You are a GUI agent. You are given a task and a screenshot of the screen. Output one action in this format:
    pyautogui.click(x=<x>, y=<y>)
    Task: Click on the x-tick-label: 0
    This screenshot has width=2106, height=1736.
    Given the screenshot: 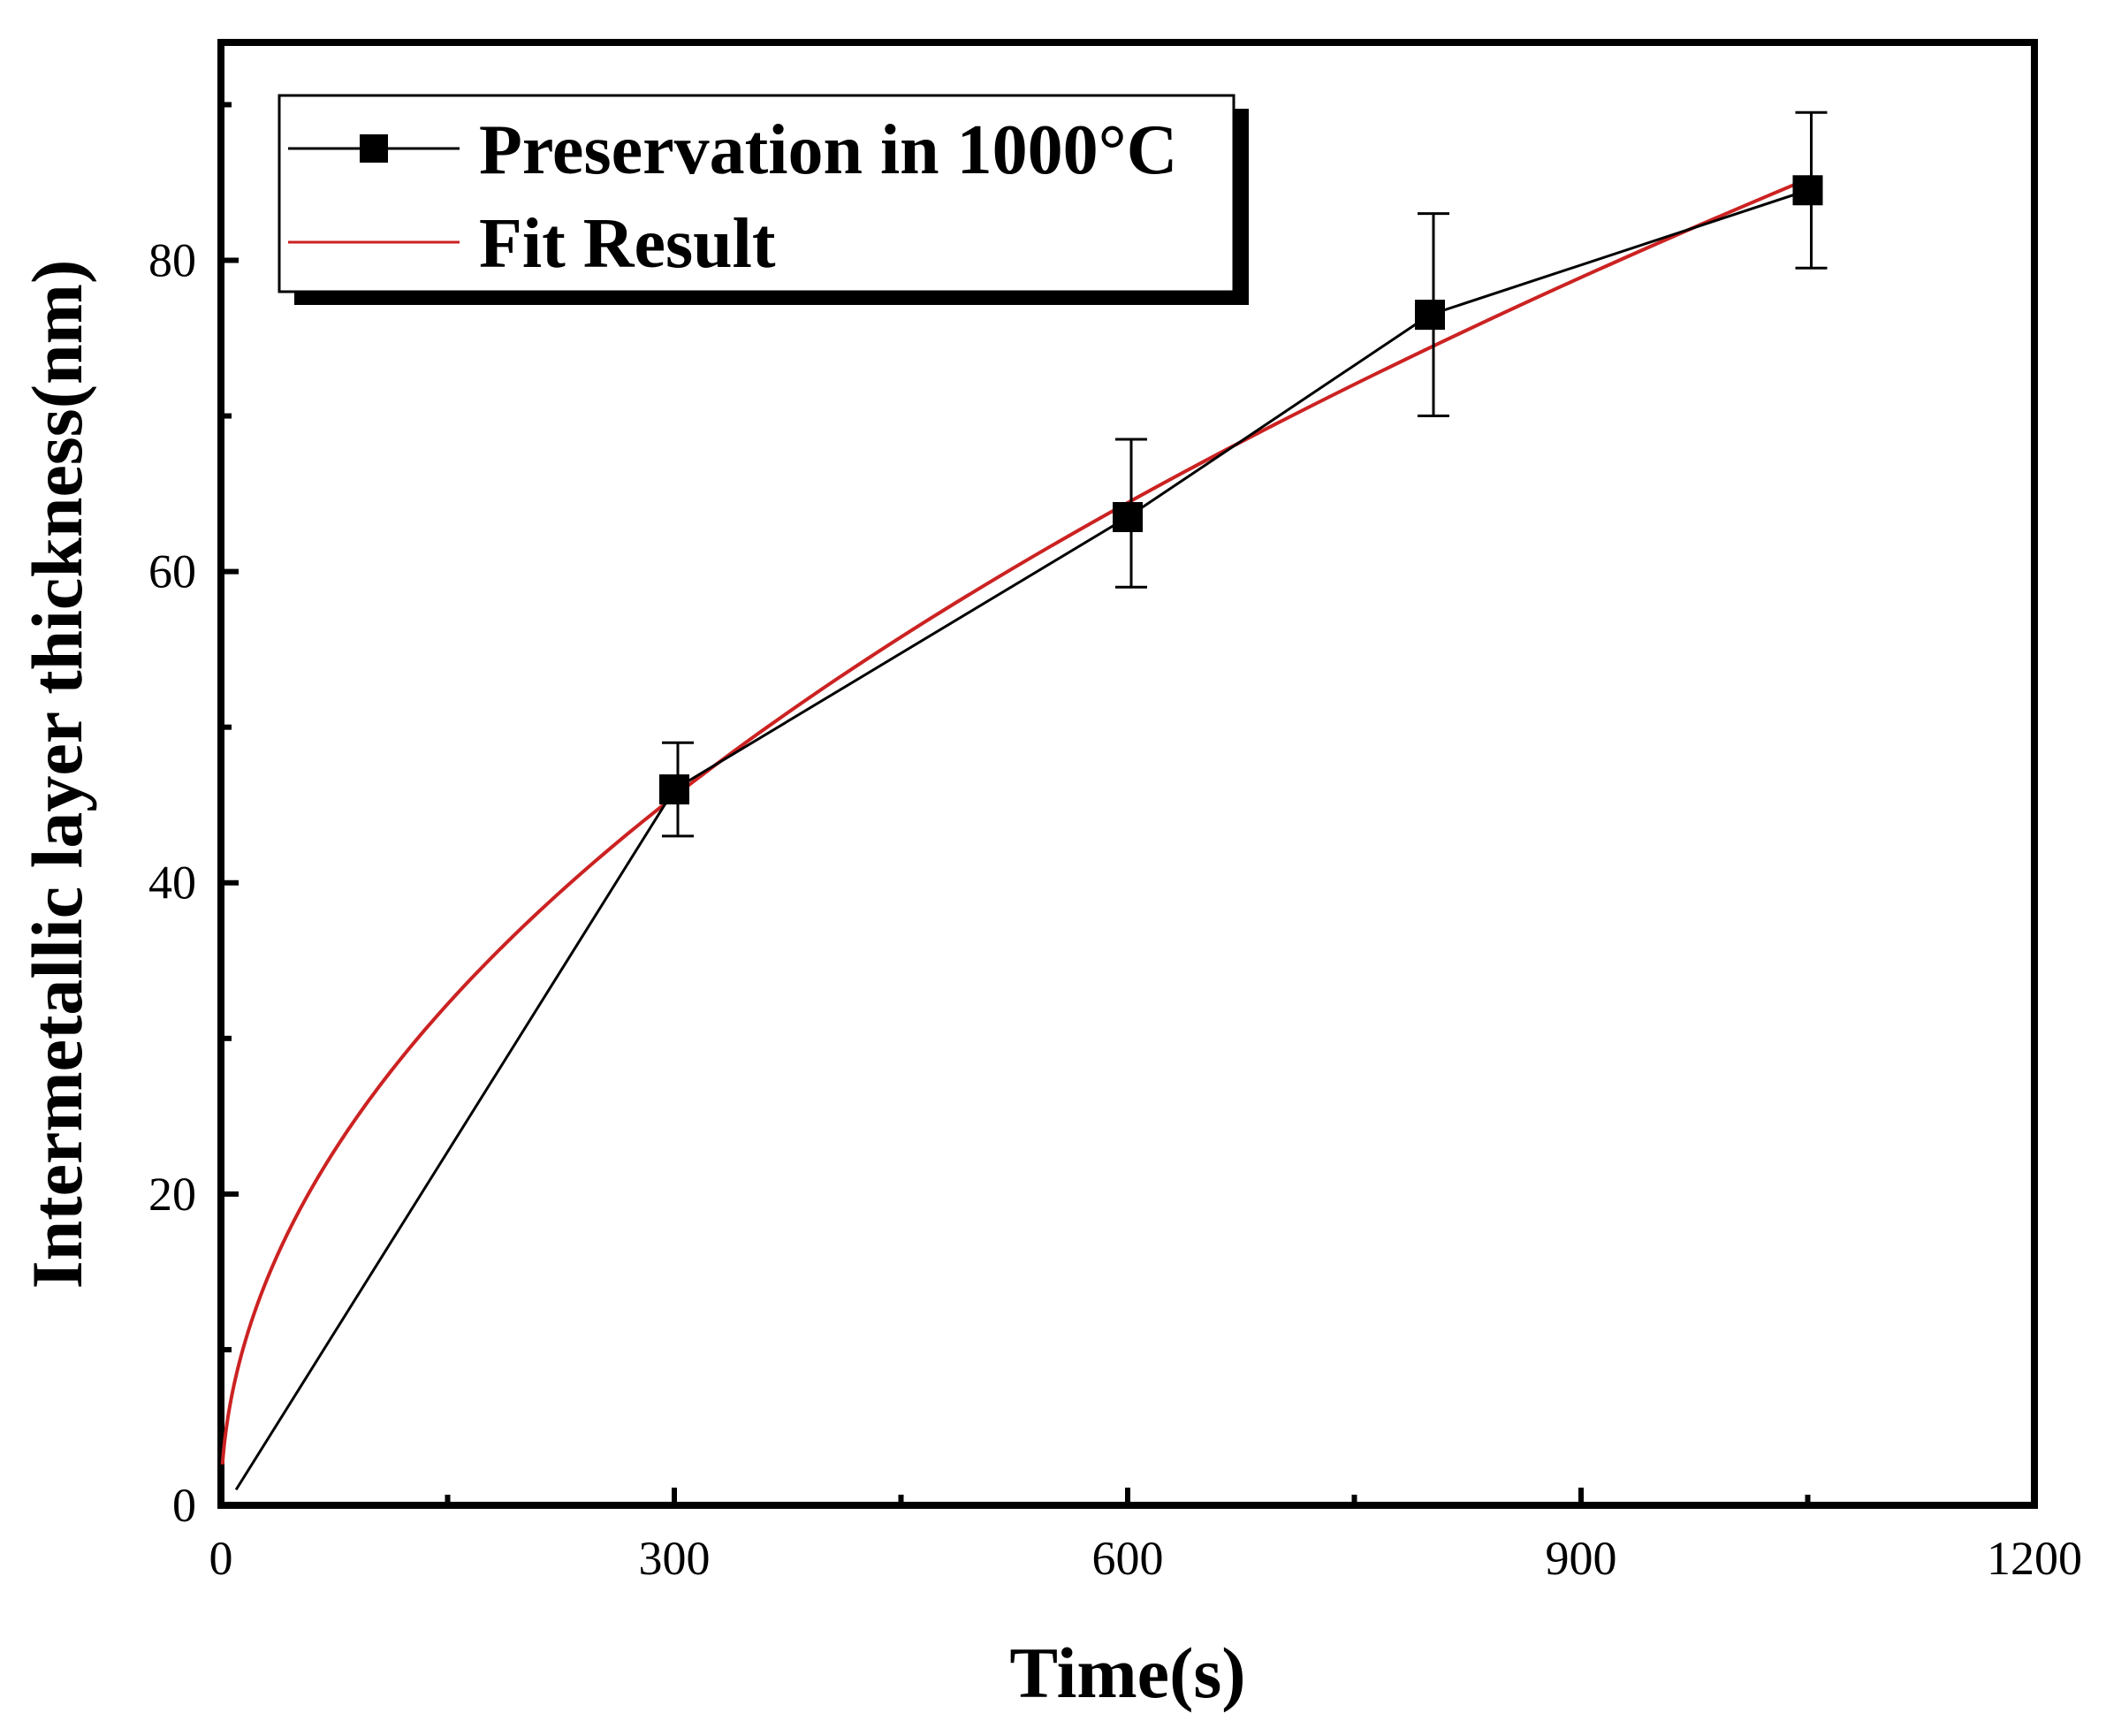 What is the action you would take?
    pyautogui.click(x=221, y=1558)
    